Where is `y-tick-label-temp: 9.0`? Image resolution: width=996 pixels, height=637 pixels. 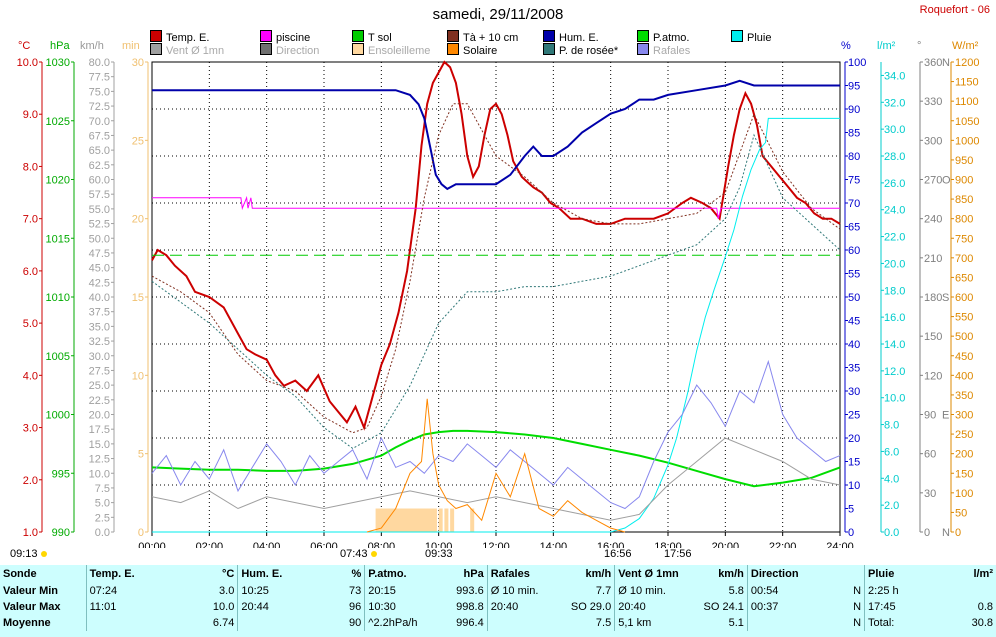
y-tick-label-temp: 9.0 is located at coordinates (30, 115).